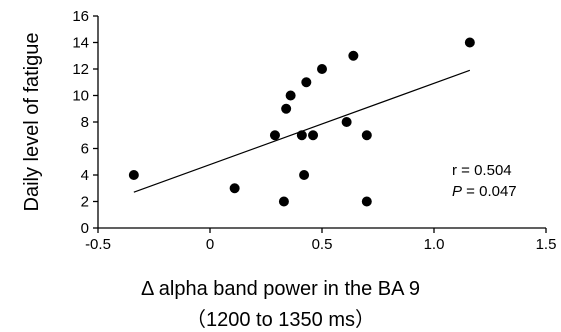 This screenshot has width=561, height=332. Describe the element at coordinates (210, 244) in the screenshot. I see `x-tick-label: 0` at that location.